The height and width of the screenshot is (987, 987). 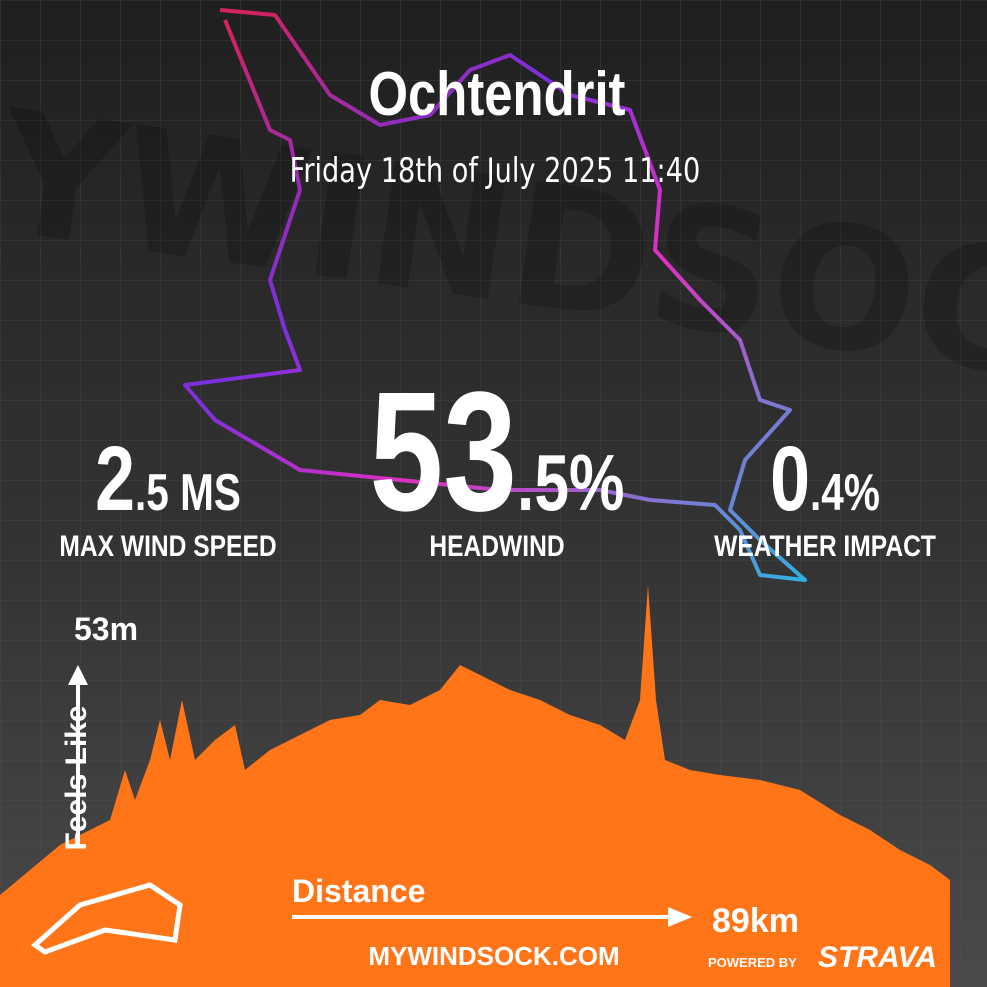 What do you see at coordinates (680, 917) in the screenshot?
I see `x-arrow-head` at bounding box center [680, 917].